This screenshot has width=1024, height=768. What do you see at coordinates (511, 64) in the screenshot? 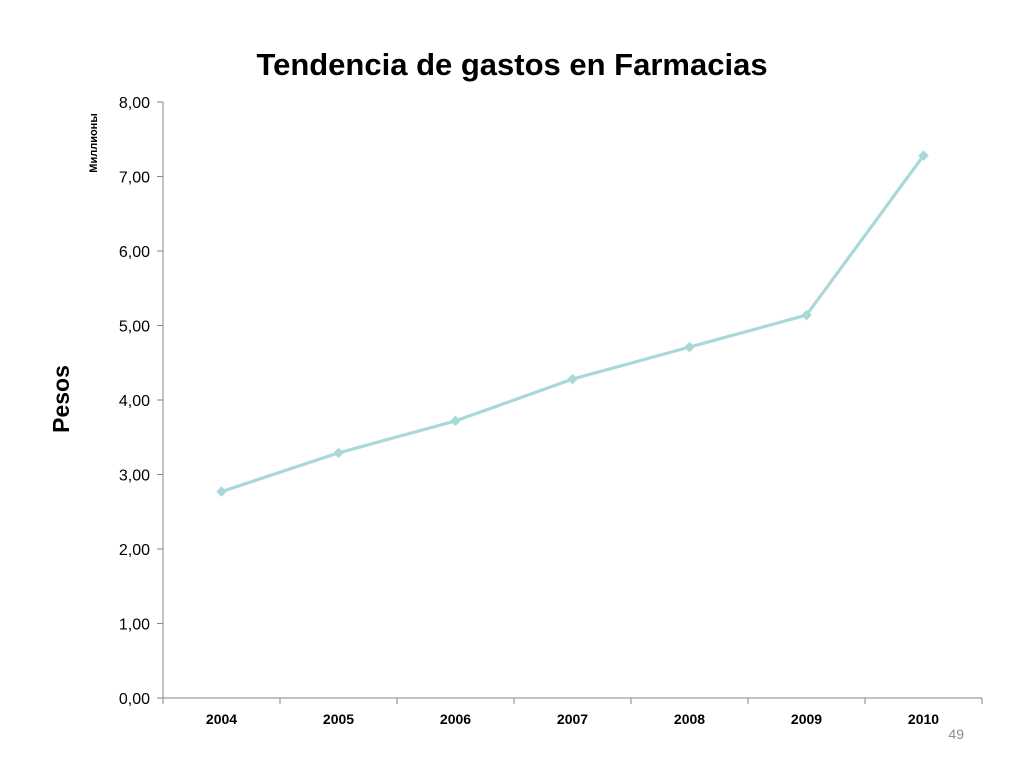
I see `chart-title: Tendencia de gastos en Farmacias` at bounding box center [511, 64].